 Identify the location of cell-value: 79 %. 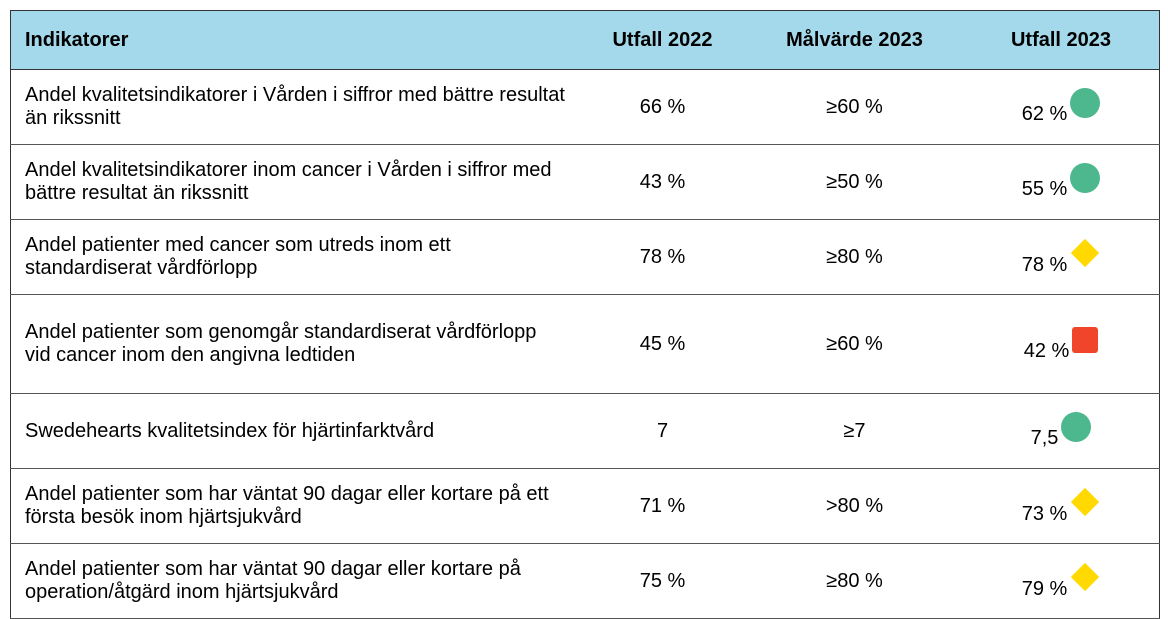
(1044, 588).